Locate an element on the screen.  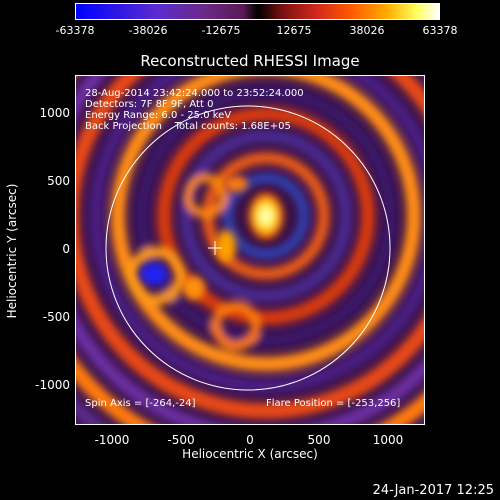
y-tick-label: -500 is located at coordinates (56, 317).